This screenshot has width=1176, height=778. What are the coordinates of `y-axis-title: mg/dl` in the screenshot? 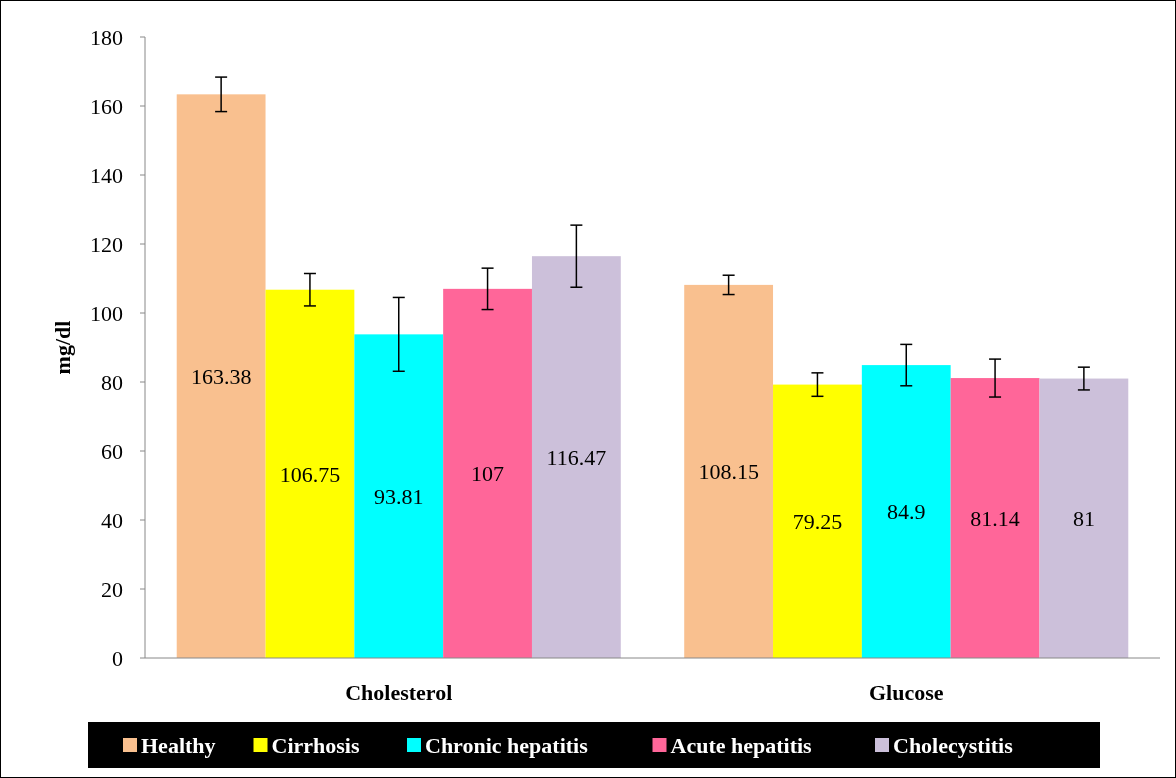 It's located at (62, 347).